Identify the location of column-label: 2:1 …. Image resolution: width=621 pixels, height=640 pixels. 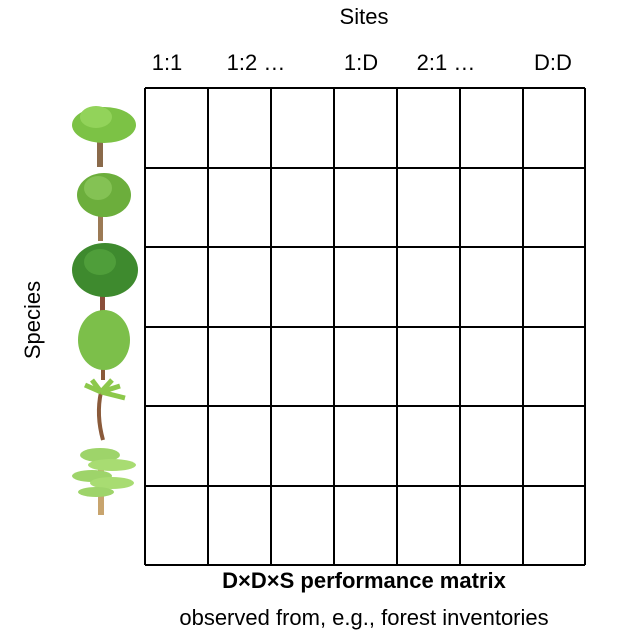
(446, 62).